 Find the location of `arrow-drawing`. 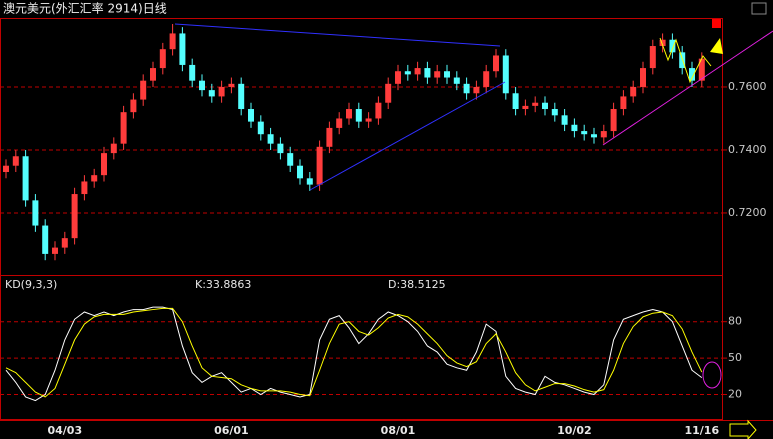

arrow-drawing is located at coordinates (716, 46).